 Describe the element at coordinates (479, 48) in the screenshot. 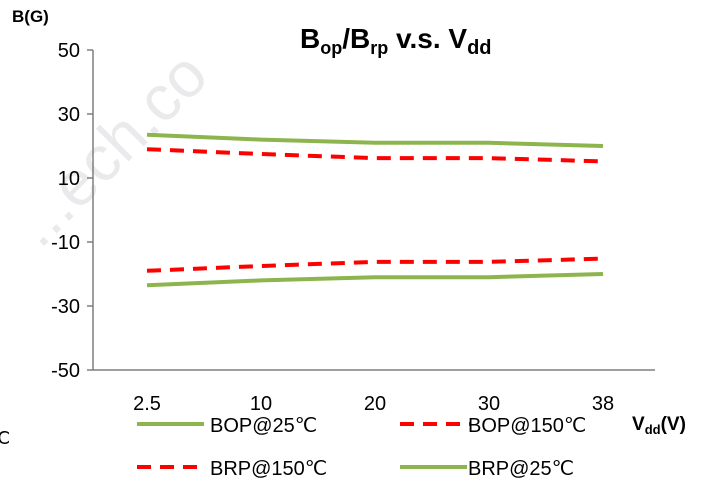

I see `title-sub-dd: dd` at that location.